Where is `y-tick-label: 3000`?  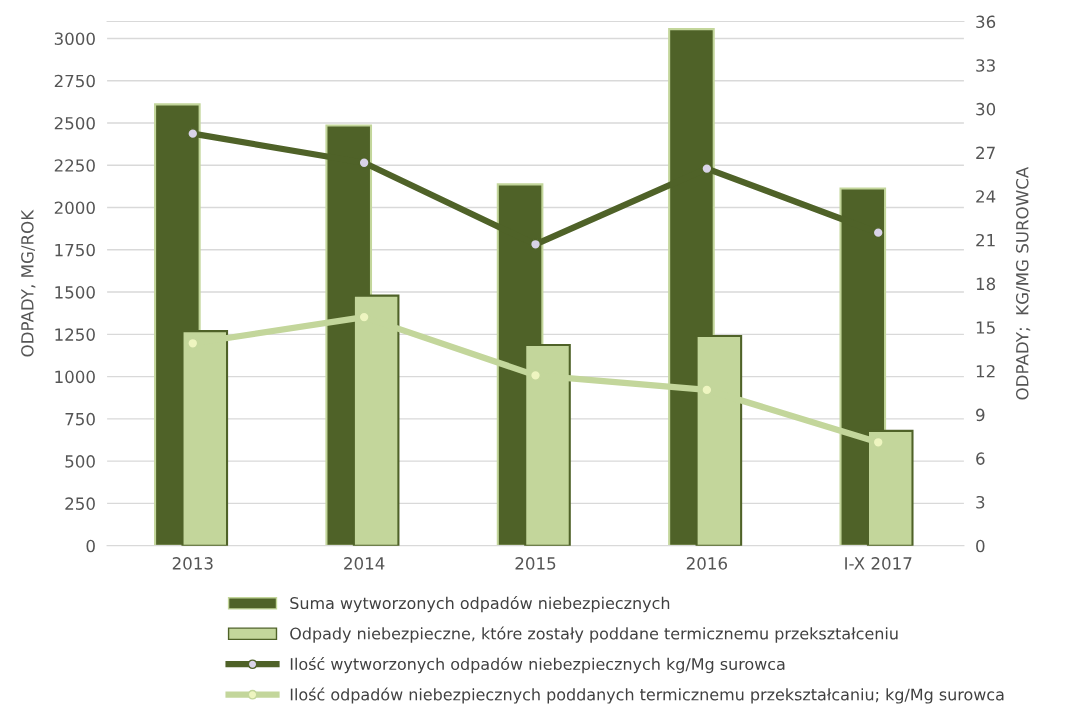
y-tick-label: 3000 is located at coordinates (74, 39).